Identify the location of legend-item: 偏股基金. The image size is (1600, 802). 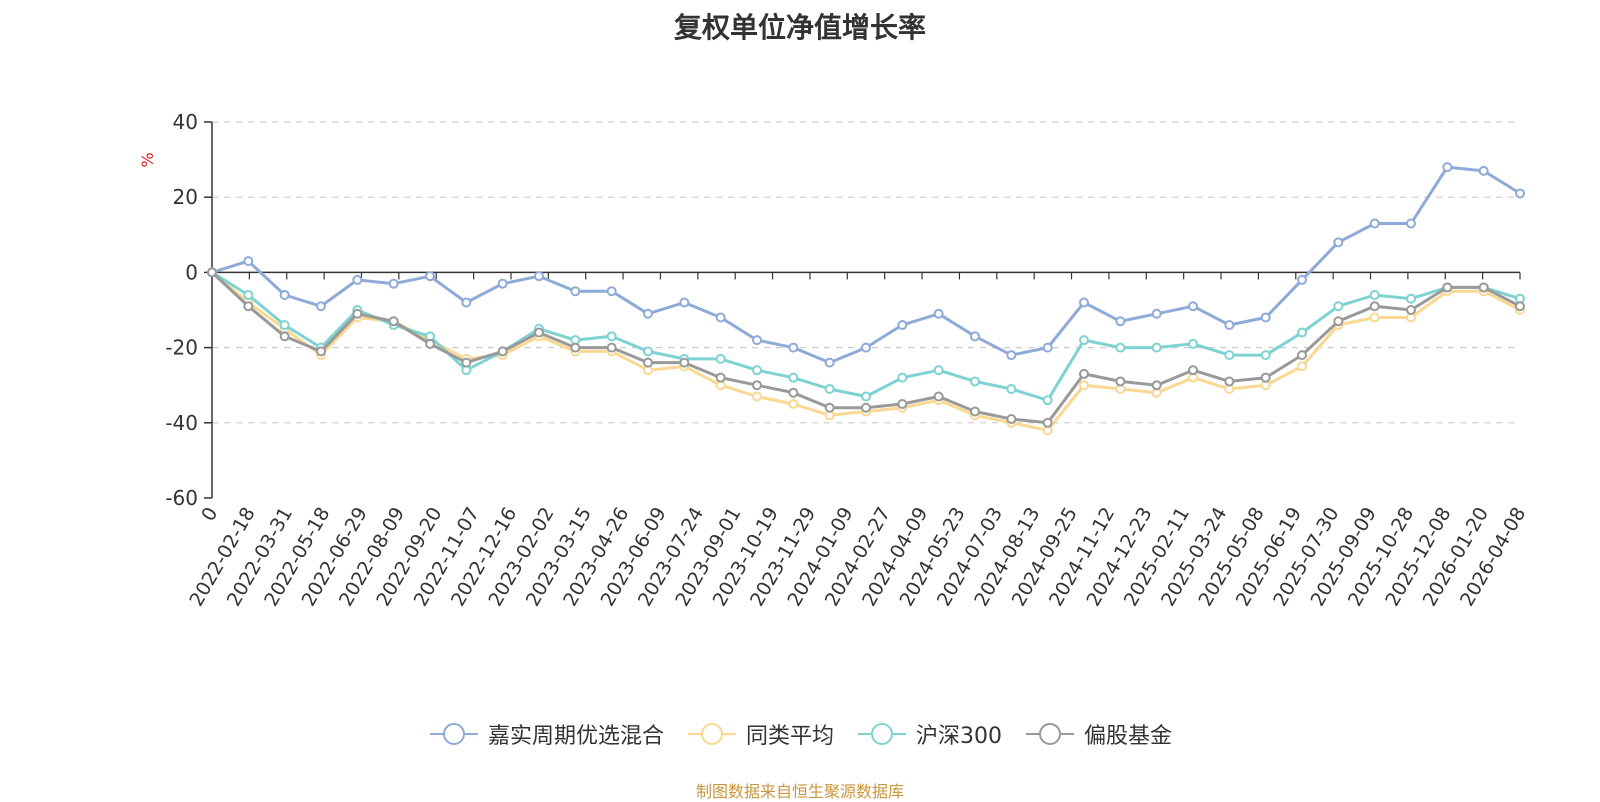
(1098, 734).